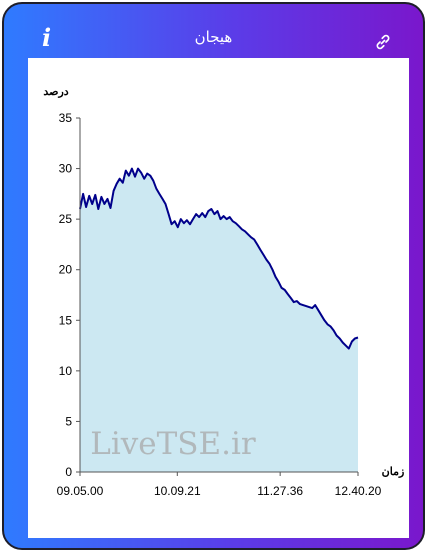 This screenshot has width=433, height=554. Describe the element at coordinates (47, 37) in the screenshot. I see `info-icon: i` at that location.